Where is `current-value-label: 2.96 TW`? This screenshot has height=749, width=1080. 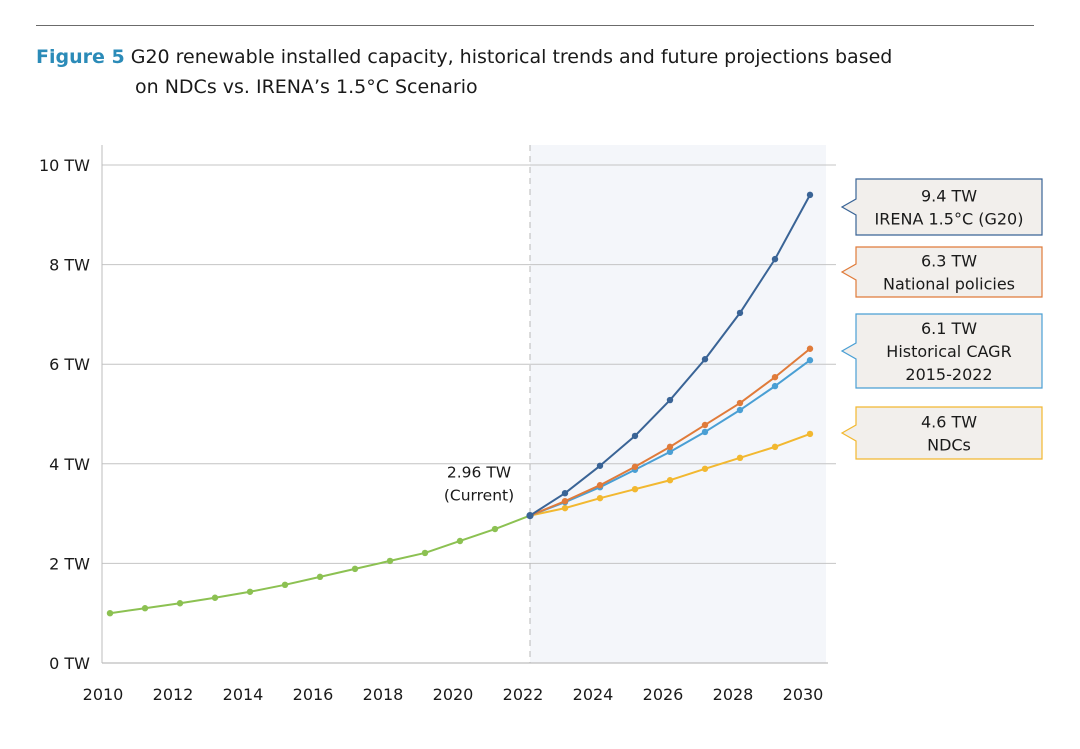
current-value-label: 2.96 TW is located at coordinates (479, 473).